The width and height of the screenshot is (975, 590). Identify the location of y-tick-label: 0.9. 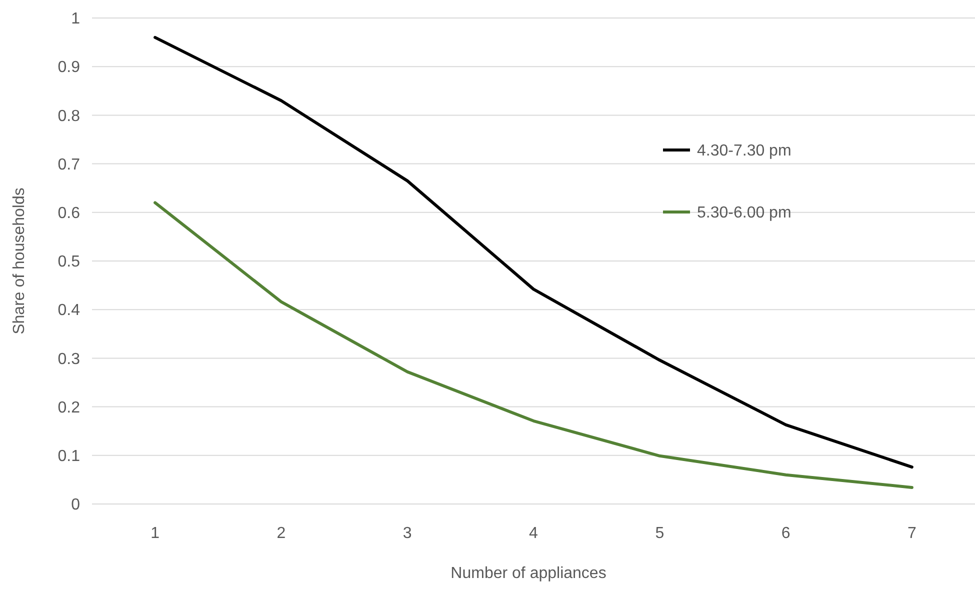
(69, 67).